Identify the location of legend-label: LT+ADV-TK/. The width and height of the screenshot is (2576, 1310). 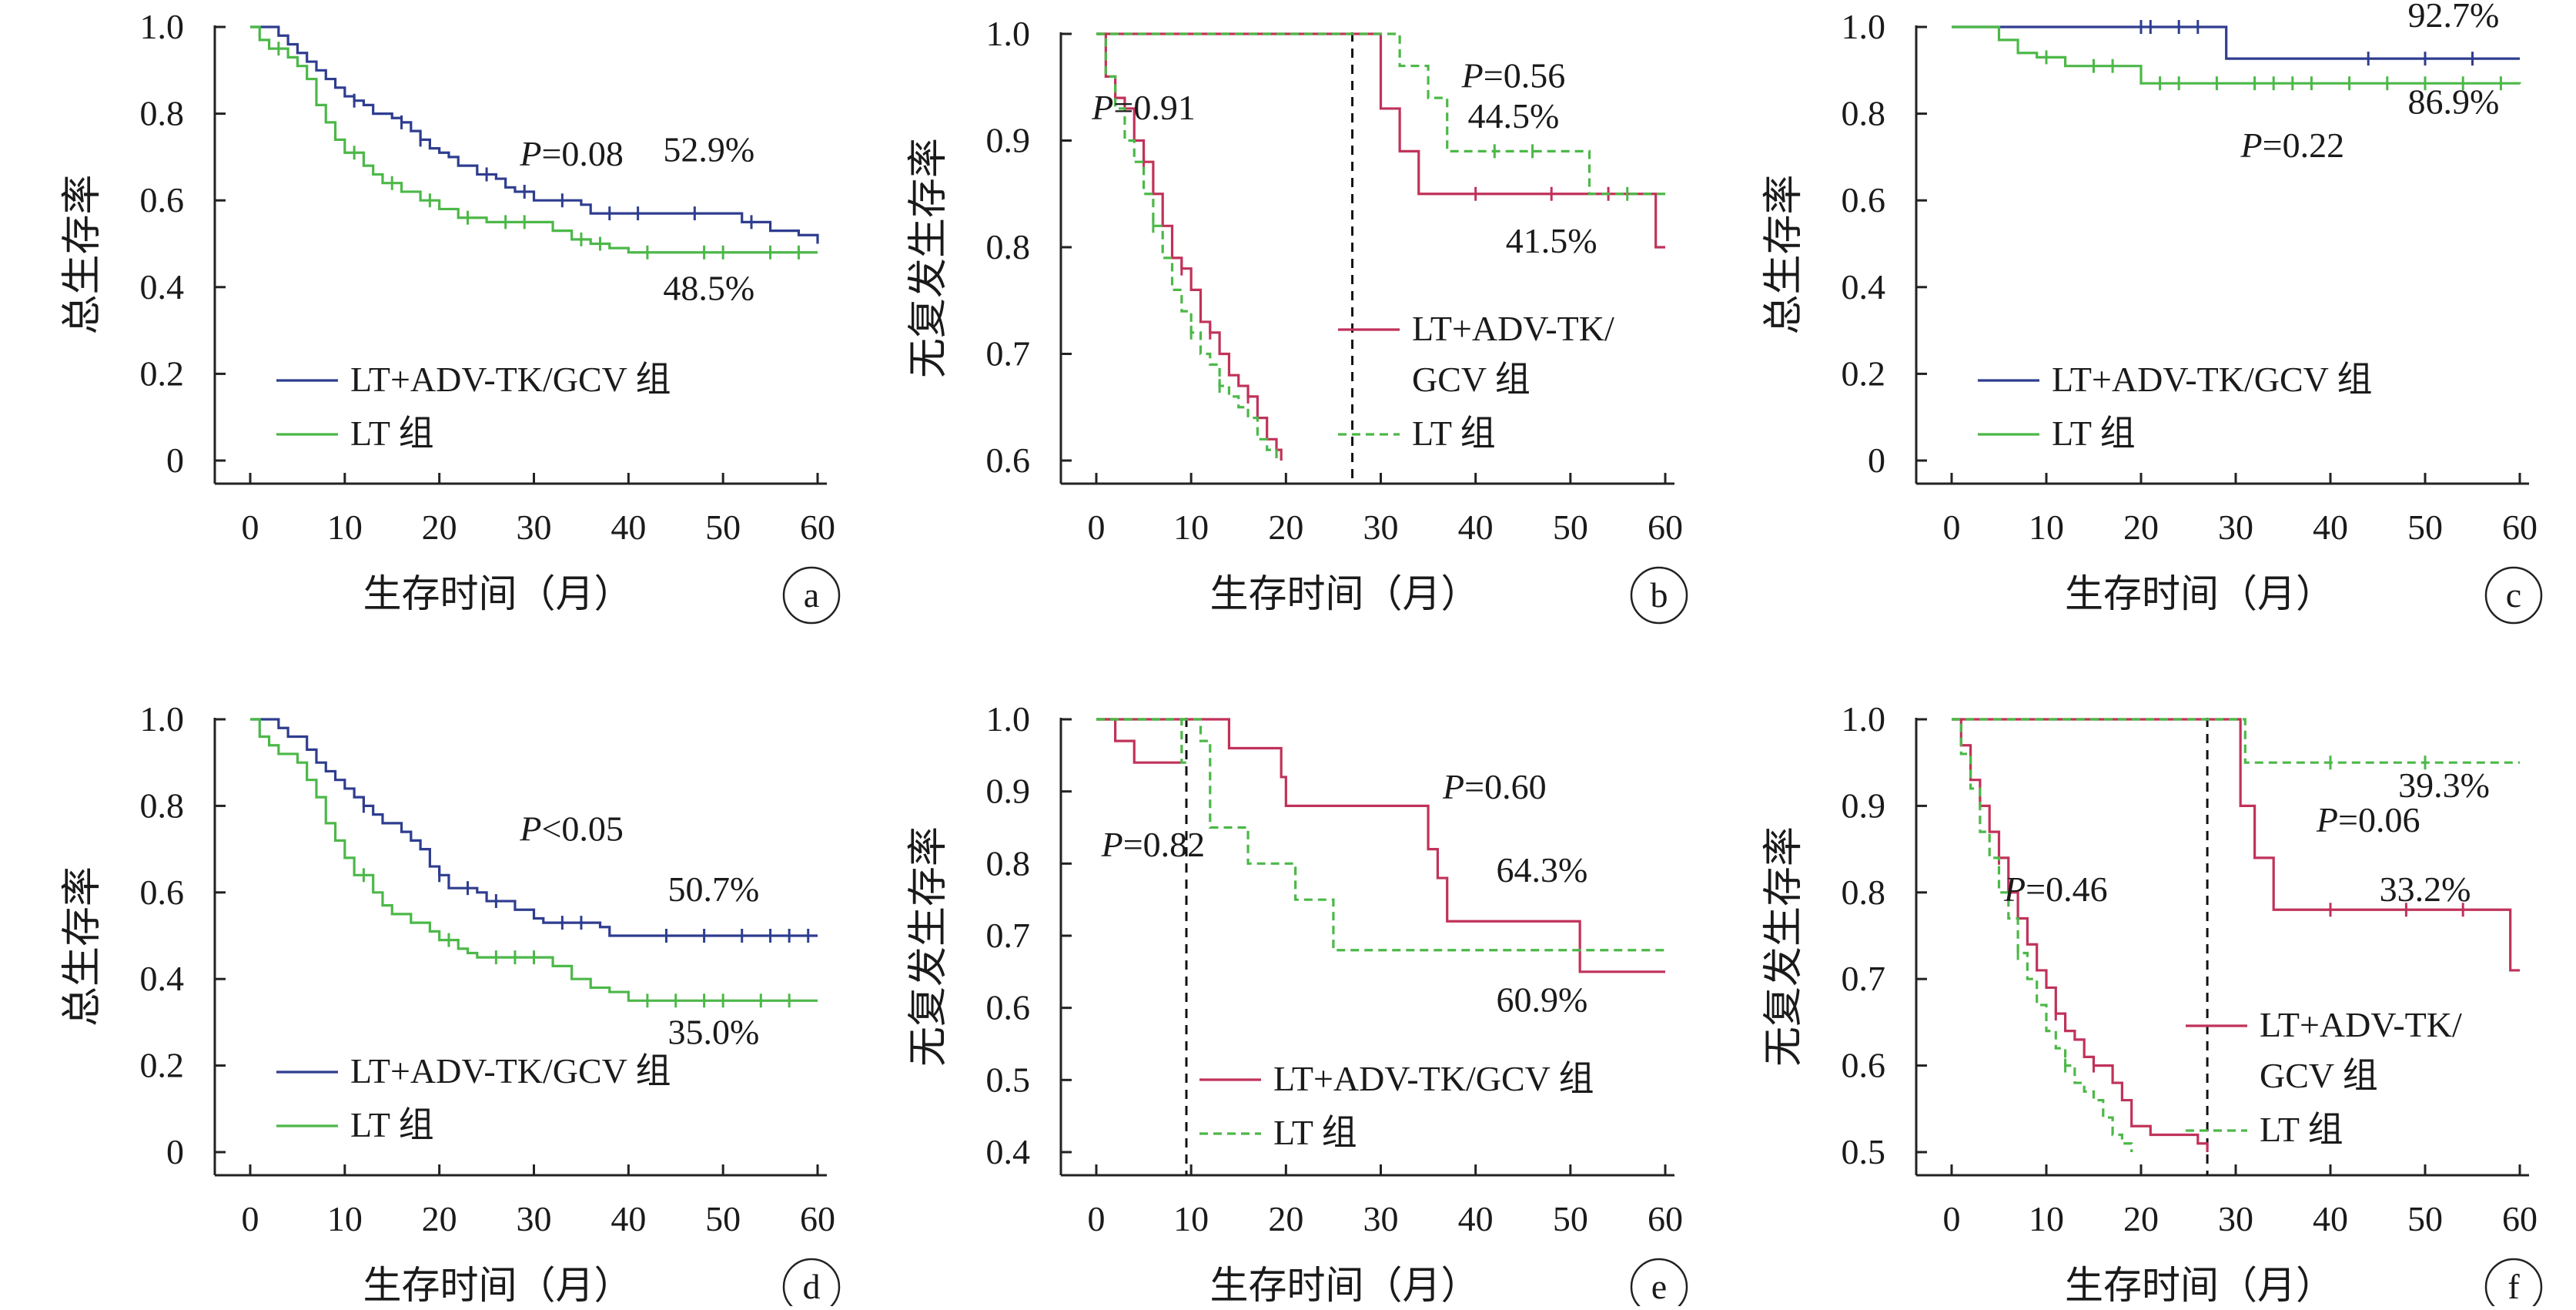
(1513, 328).